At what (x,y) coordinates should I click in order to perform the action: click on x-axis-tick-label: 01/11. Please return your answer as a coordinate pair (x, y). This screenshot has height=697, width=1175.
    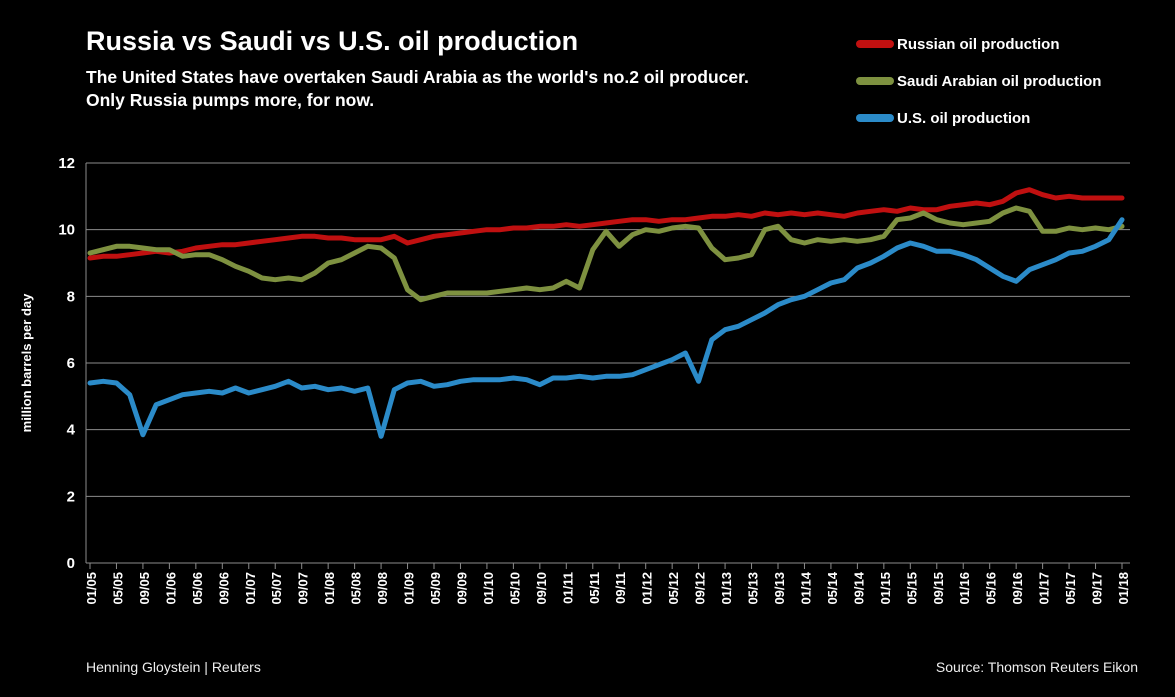
    Looking at the image, I should click on (567, 588).